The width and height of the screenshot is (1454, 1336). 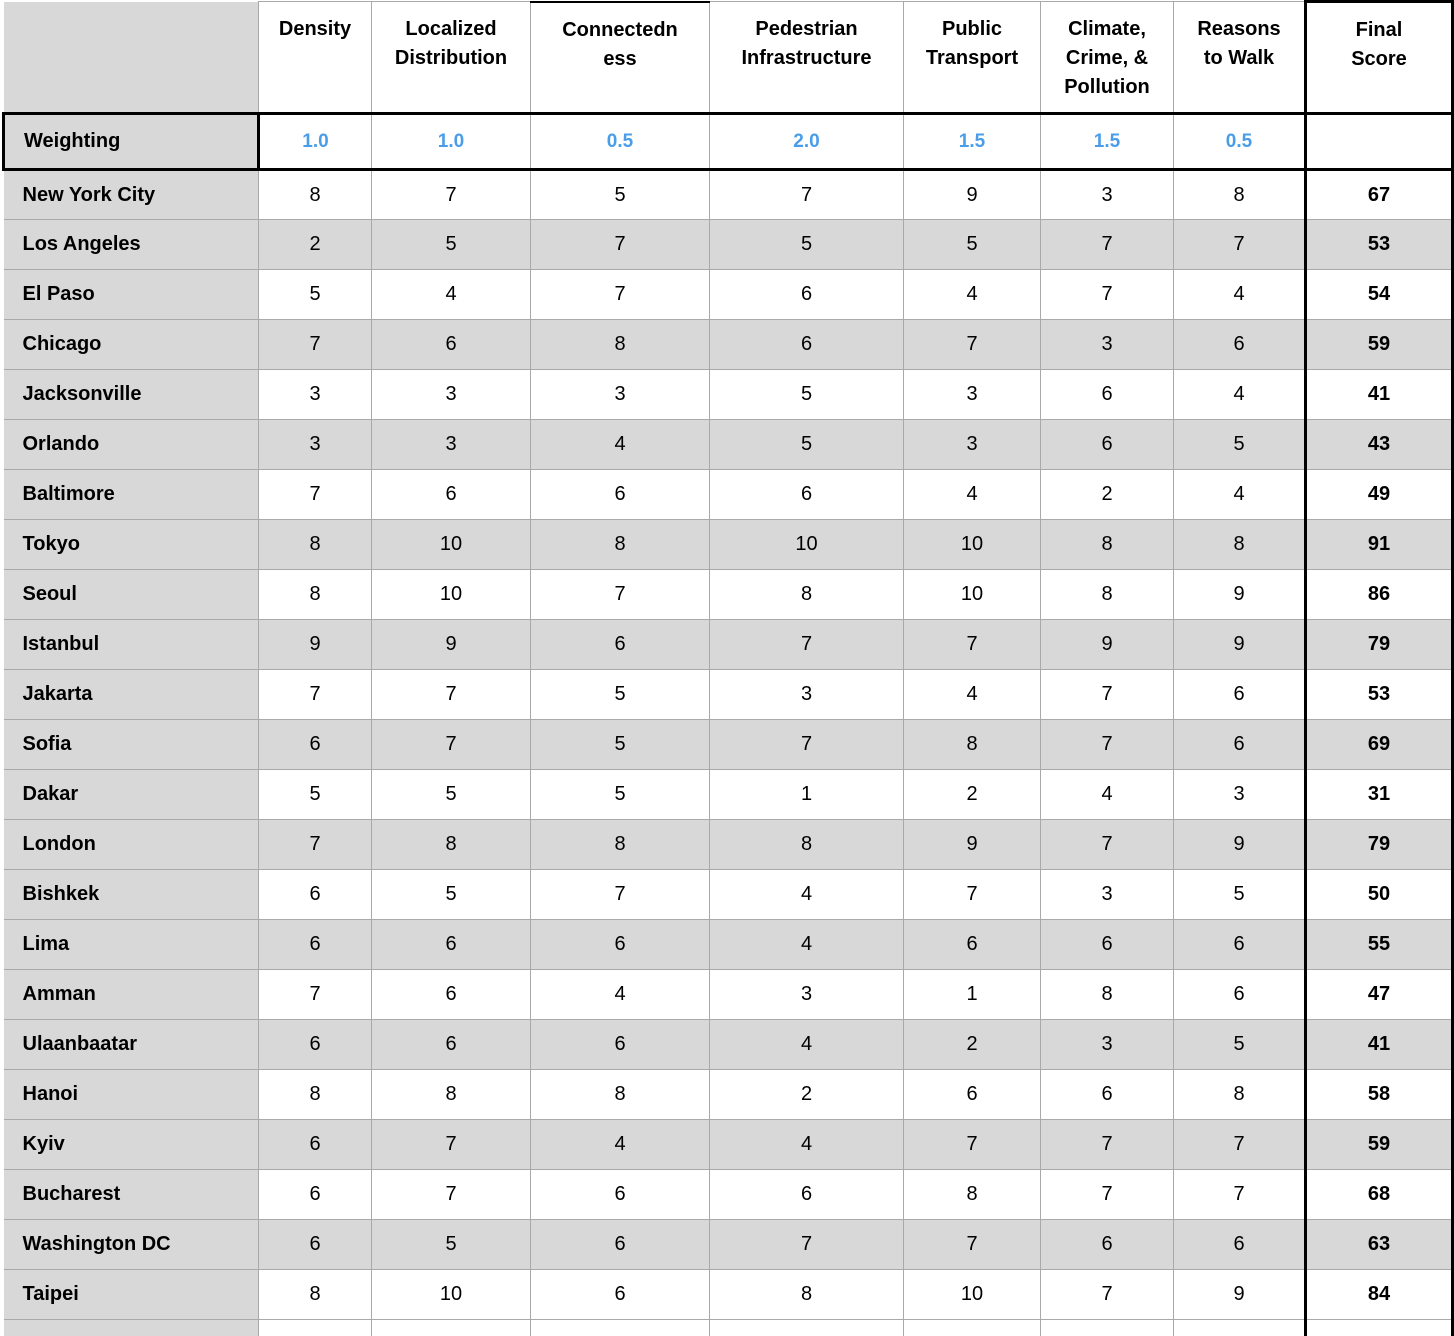 What do you see at coordinates (1239, 1044) in the screenshot?
I see `score-cell-reasons-to-walk: 5` at bounding box center [1239, 1044].